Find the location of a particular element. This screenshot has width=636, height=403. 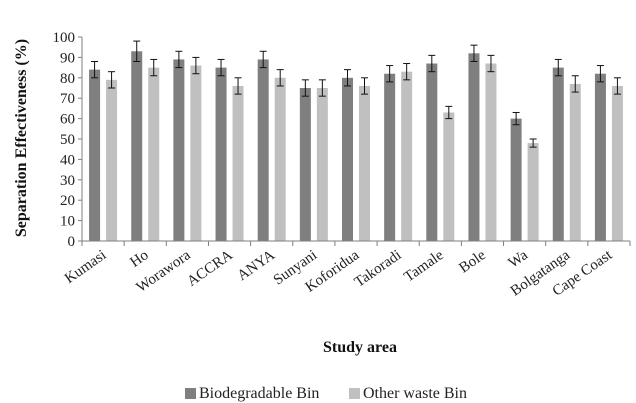

y-tick-label: 50 is located at coordinates (67, 140).